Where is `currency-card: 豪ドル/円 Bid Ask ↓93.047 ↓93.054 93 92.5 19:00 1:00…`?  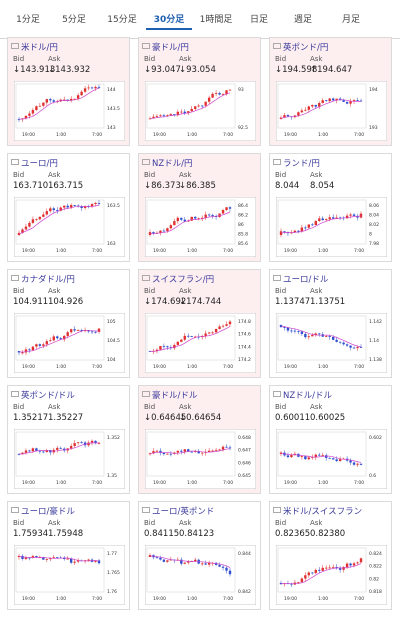 currency-card: 豪ドル/円 Bid Ask ↓93.047 ↓93.054 93 92.5 19:00 1:00… is located at coordinates (199, 91).